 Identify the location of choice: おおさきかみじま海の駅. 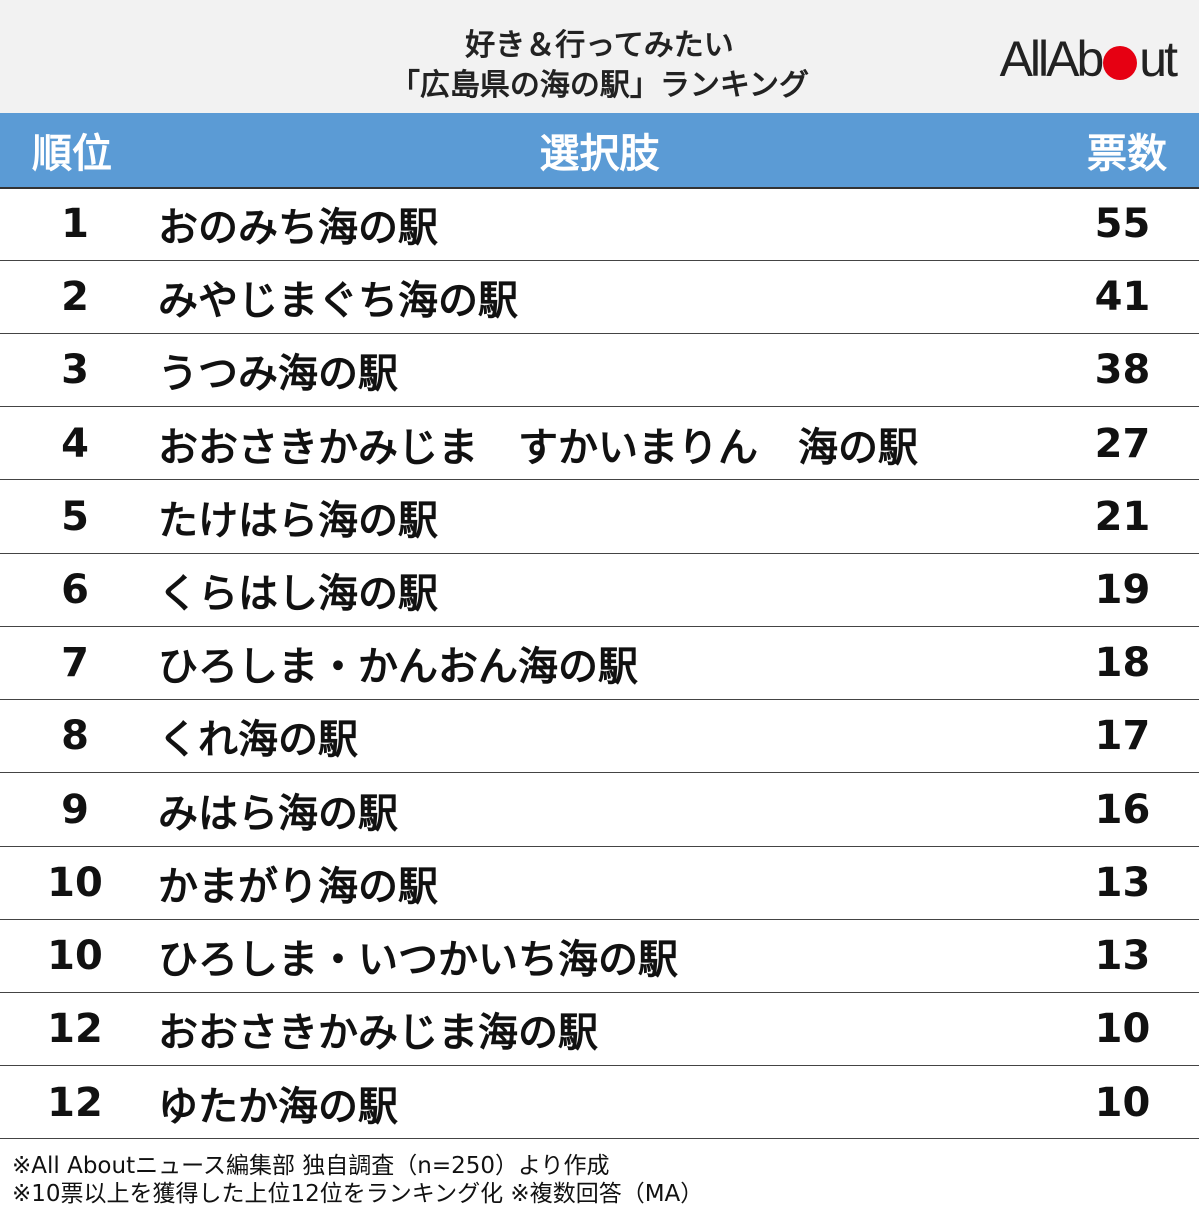
(378, 1033).